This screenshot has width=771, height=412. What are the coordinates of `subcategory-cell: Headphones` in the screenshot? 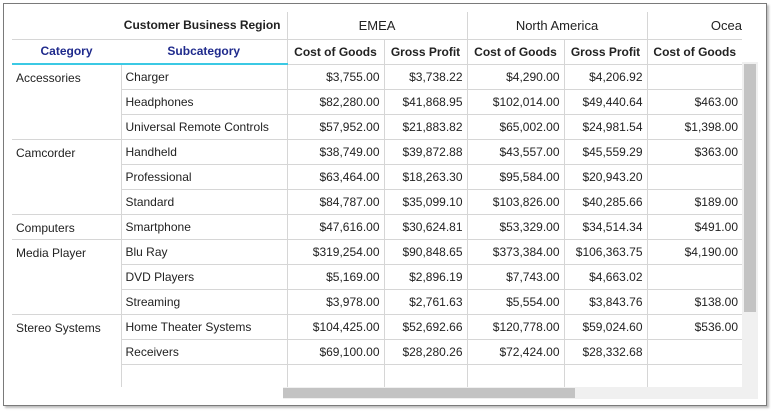 It's located at (203, 102).